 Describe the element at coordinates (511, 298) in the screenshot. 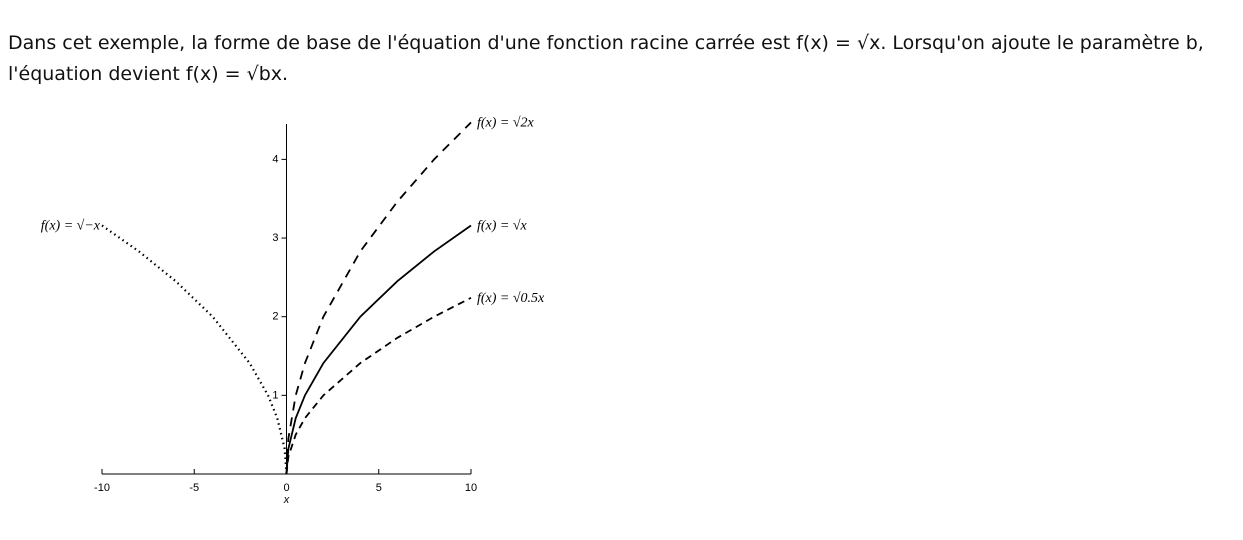

I see `series-label: f(x) = √0.5x` at that location.